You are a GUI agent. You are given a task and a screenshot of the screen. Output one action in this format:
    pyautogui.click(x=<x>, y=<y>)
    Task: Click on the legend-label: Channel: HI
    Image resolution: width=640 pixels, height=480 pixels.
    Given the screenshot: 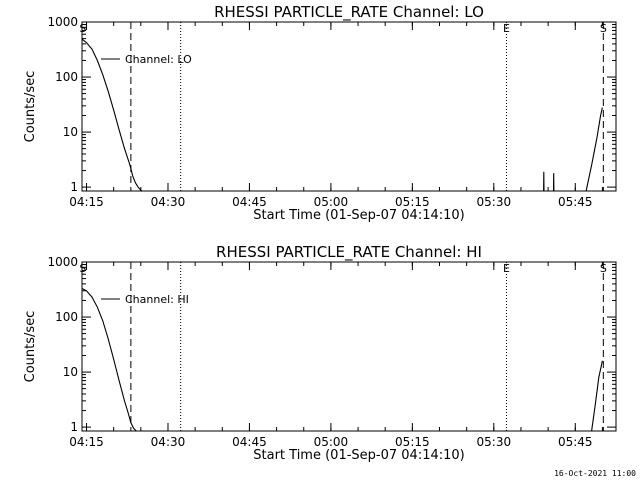 What is the action you would take?
    pyautogui.click(x=157, y=299)
    